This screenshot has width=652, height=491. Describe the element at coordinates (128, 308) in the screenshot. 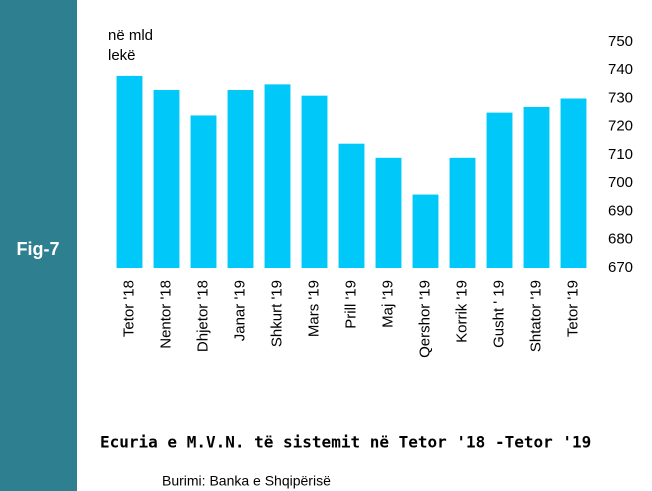

I see `x-tick-label: Tetor '18` at that location.